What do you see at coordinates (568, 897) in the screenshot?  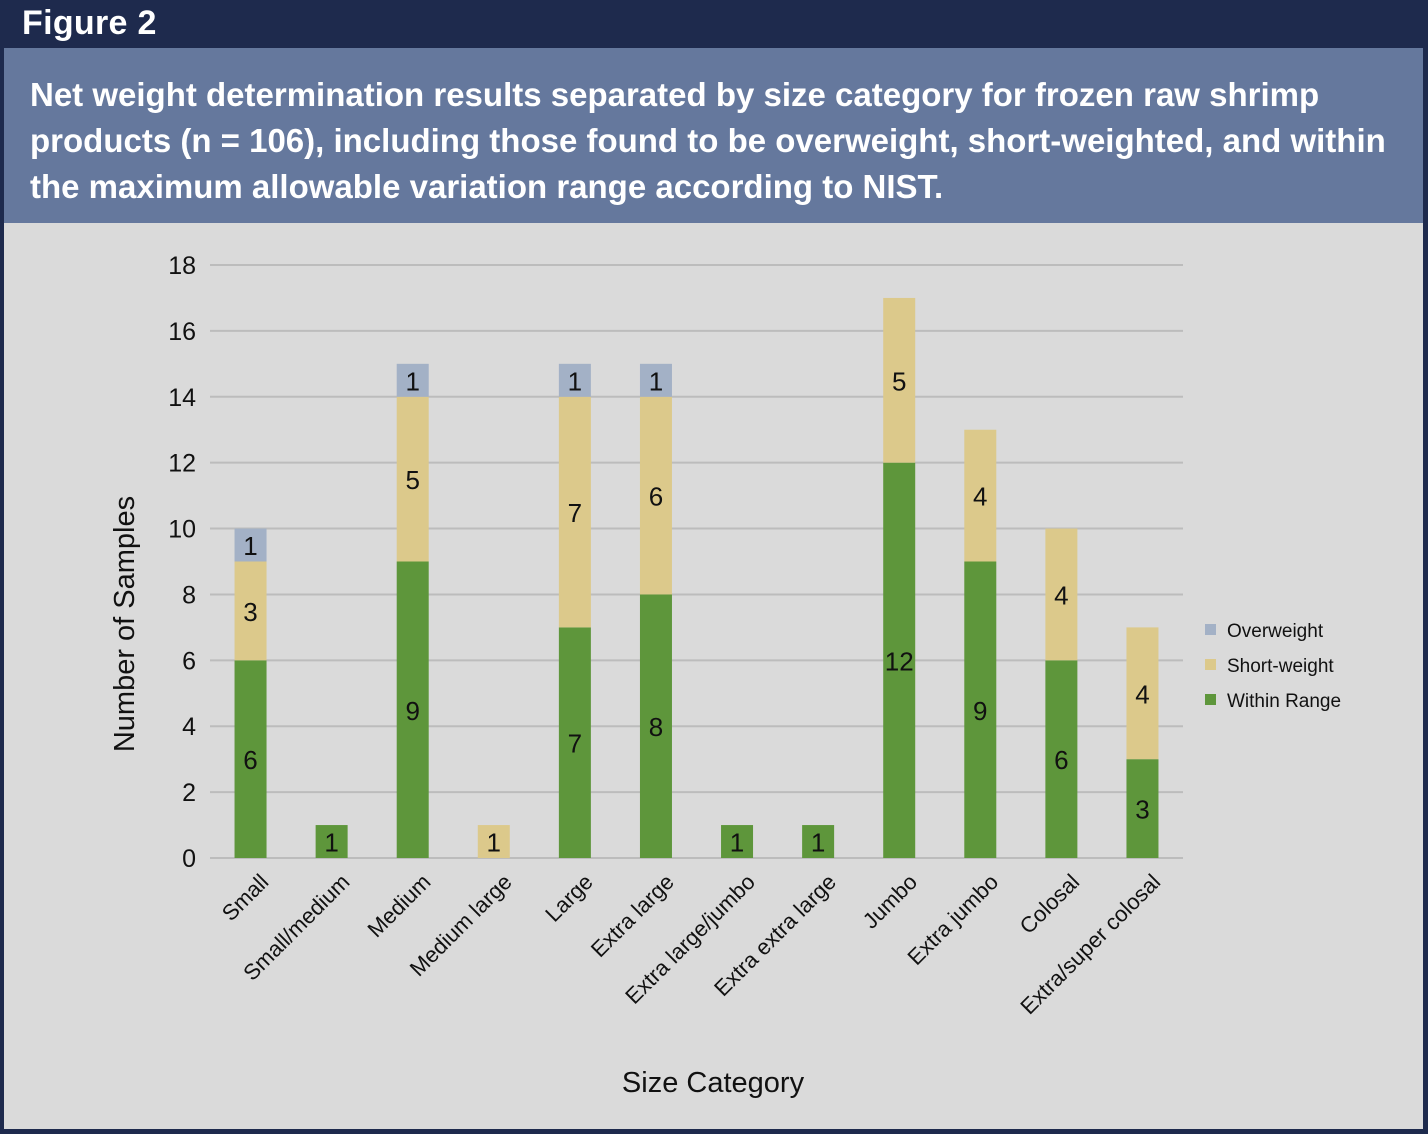 I see `x-tick-label: Large` at bounding box center [568, 897].